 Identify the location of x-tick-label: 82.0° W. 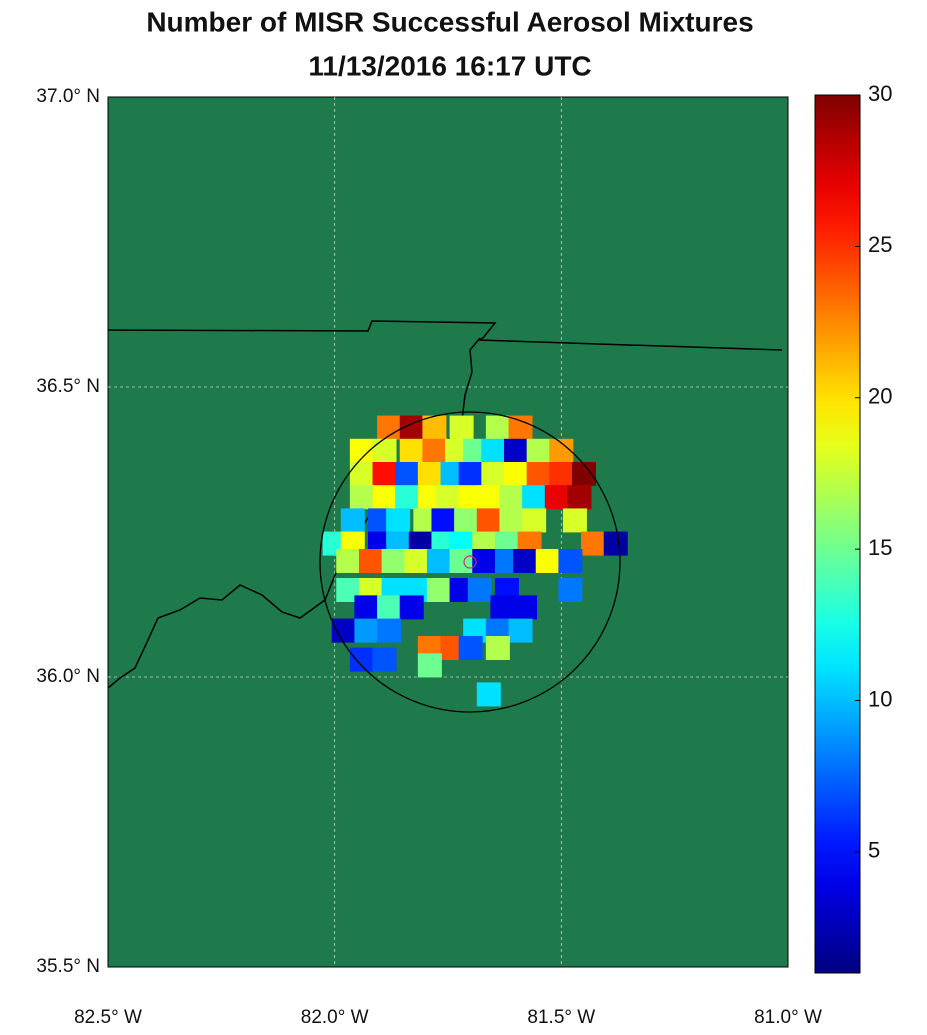
(335, 1017).